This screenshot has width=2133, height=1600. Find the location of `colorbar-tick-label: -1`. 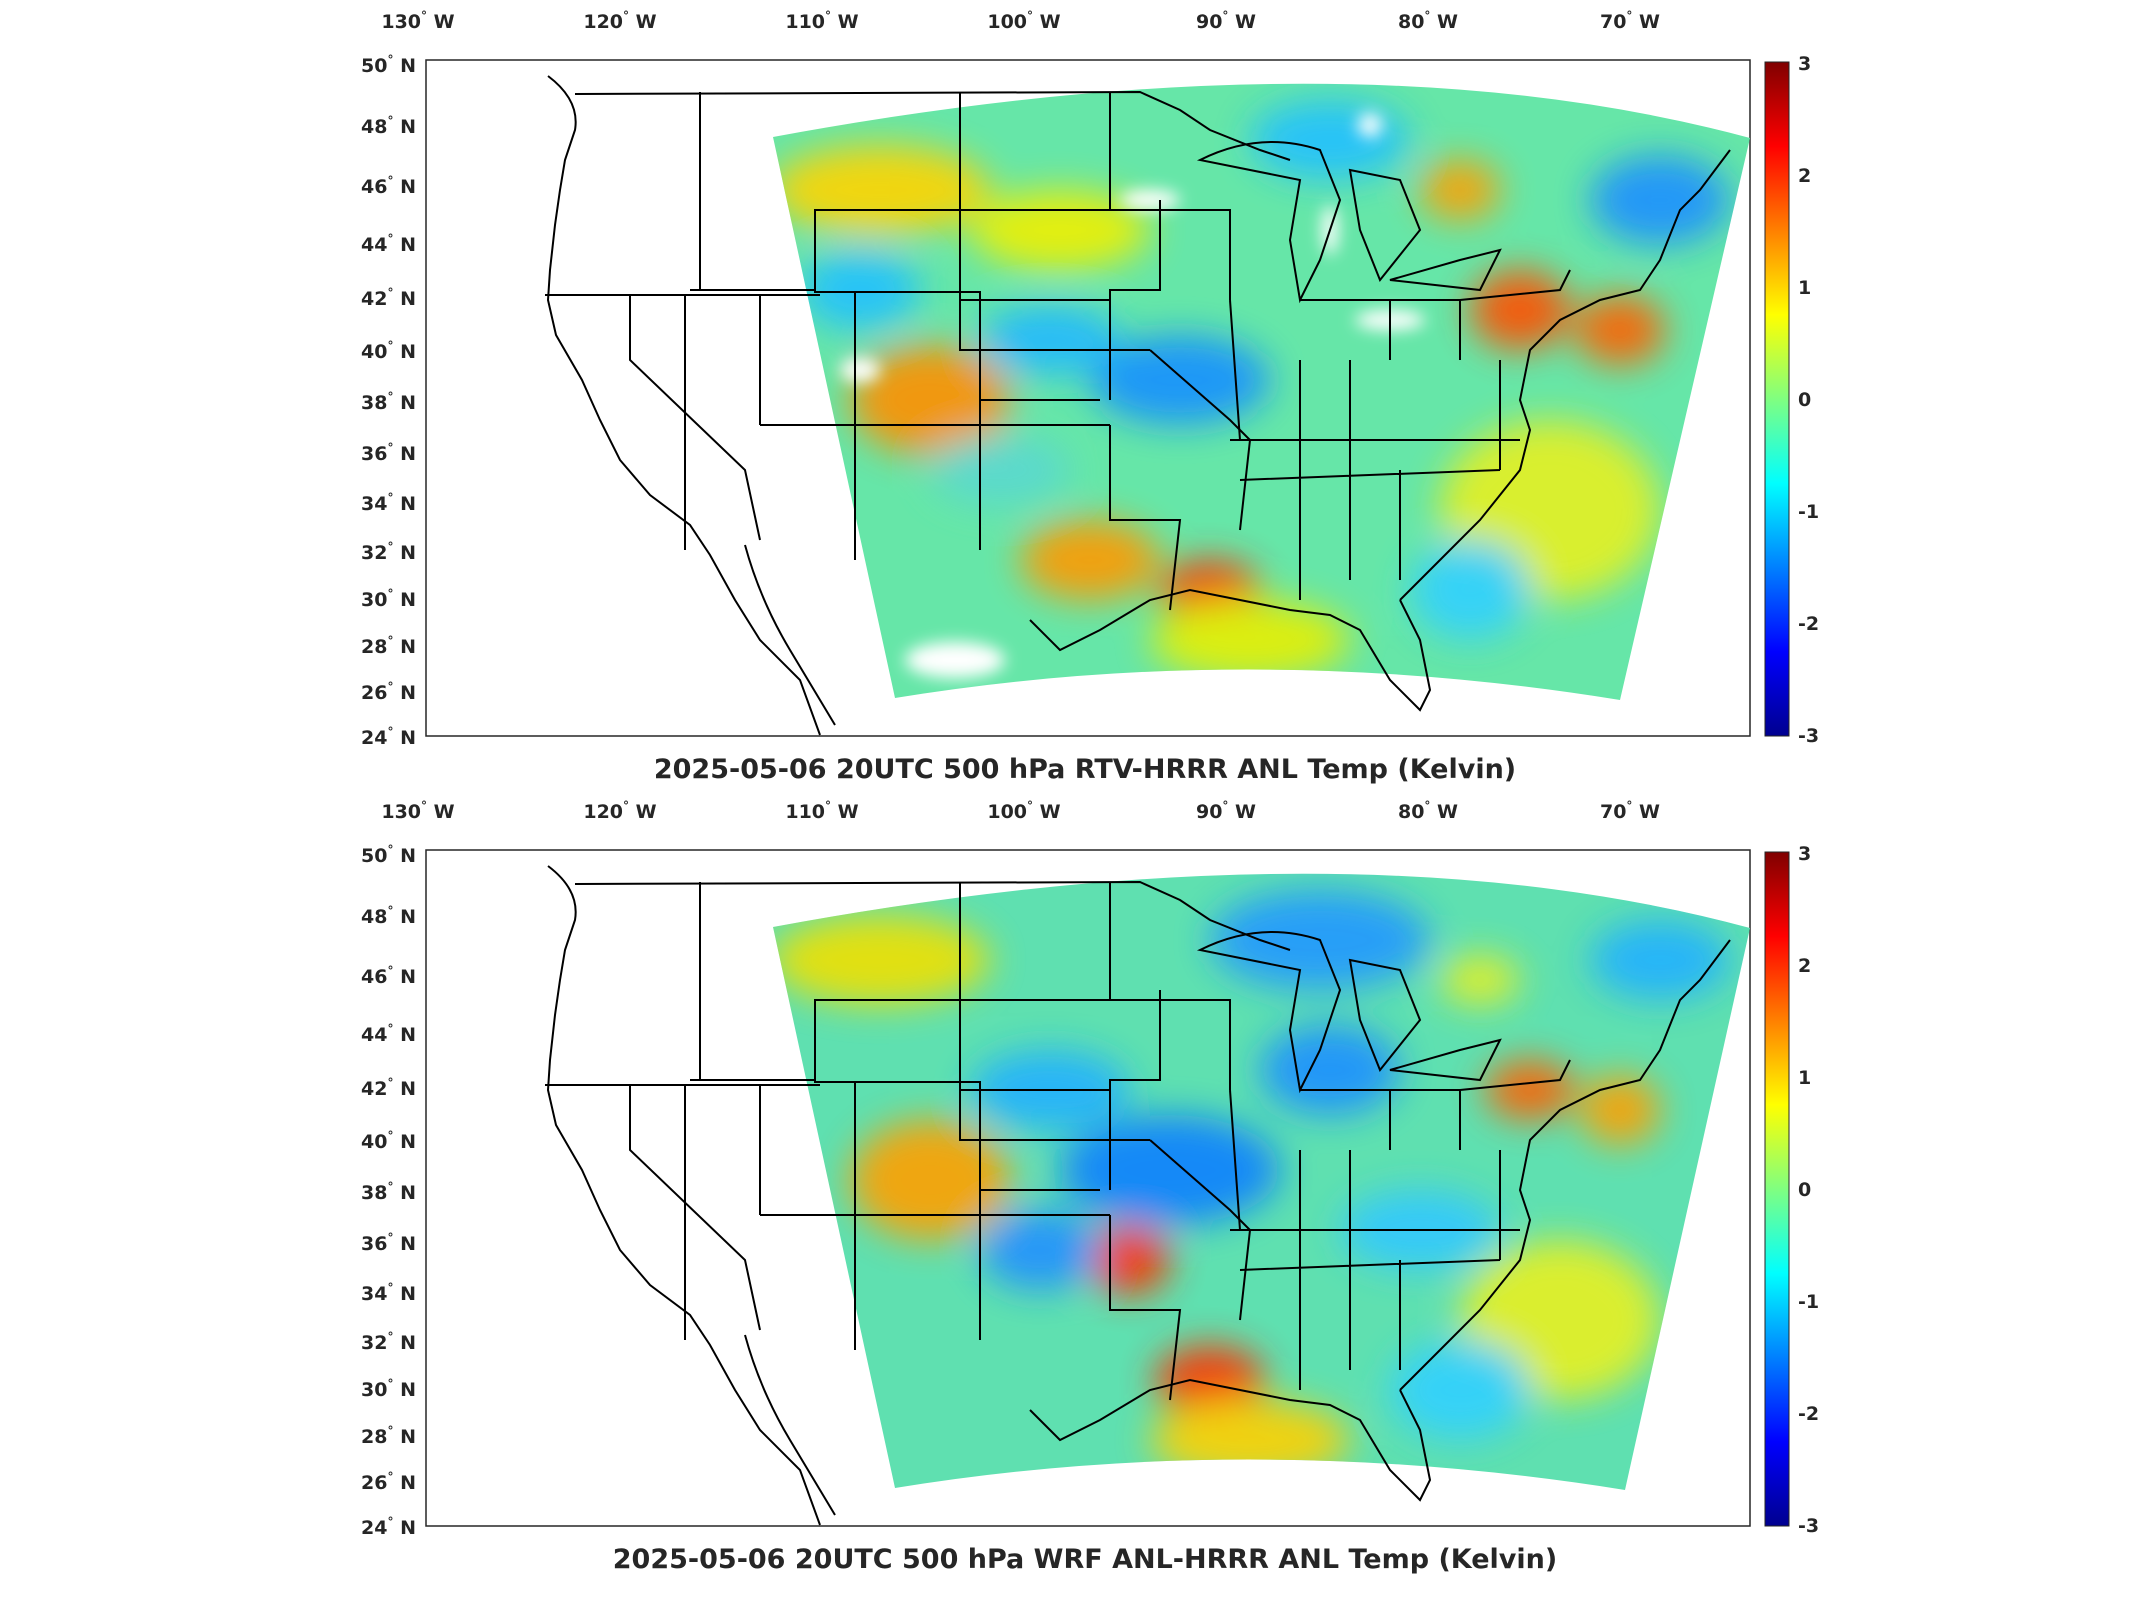

colorbar-tick-label: -1 is located at coordinates (1808, 512).